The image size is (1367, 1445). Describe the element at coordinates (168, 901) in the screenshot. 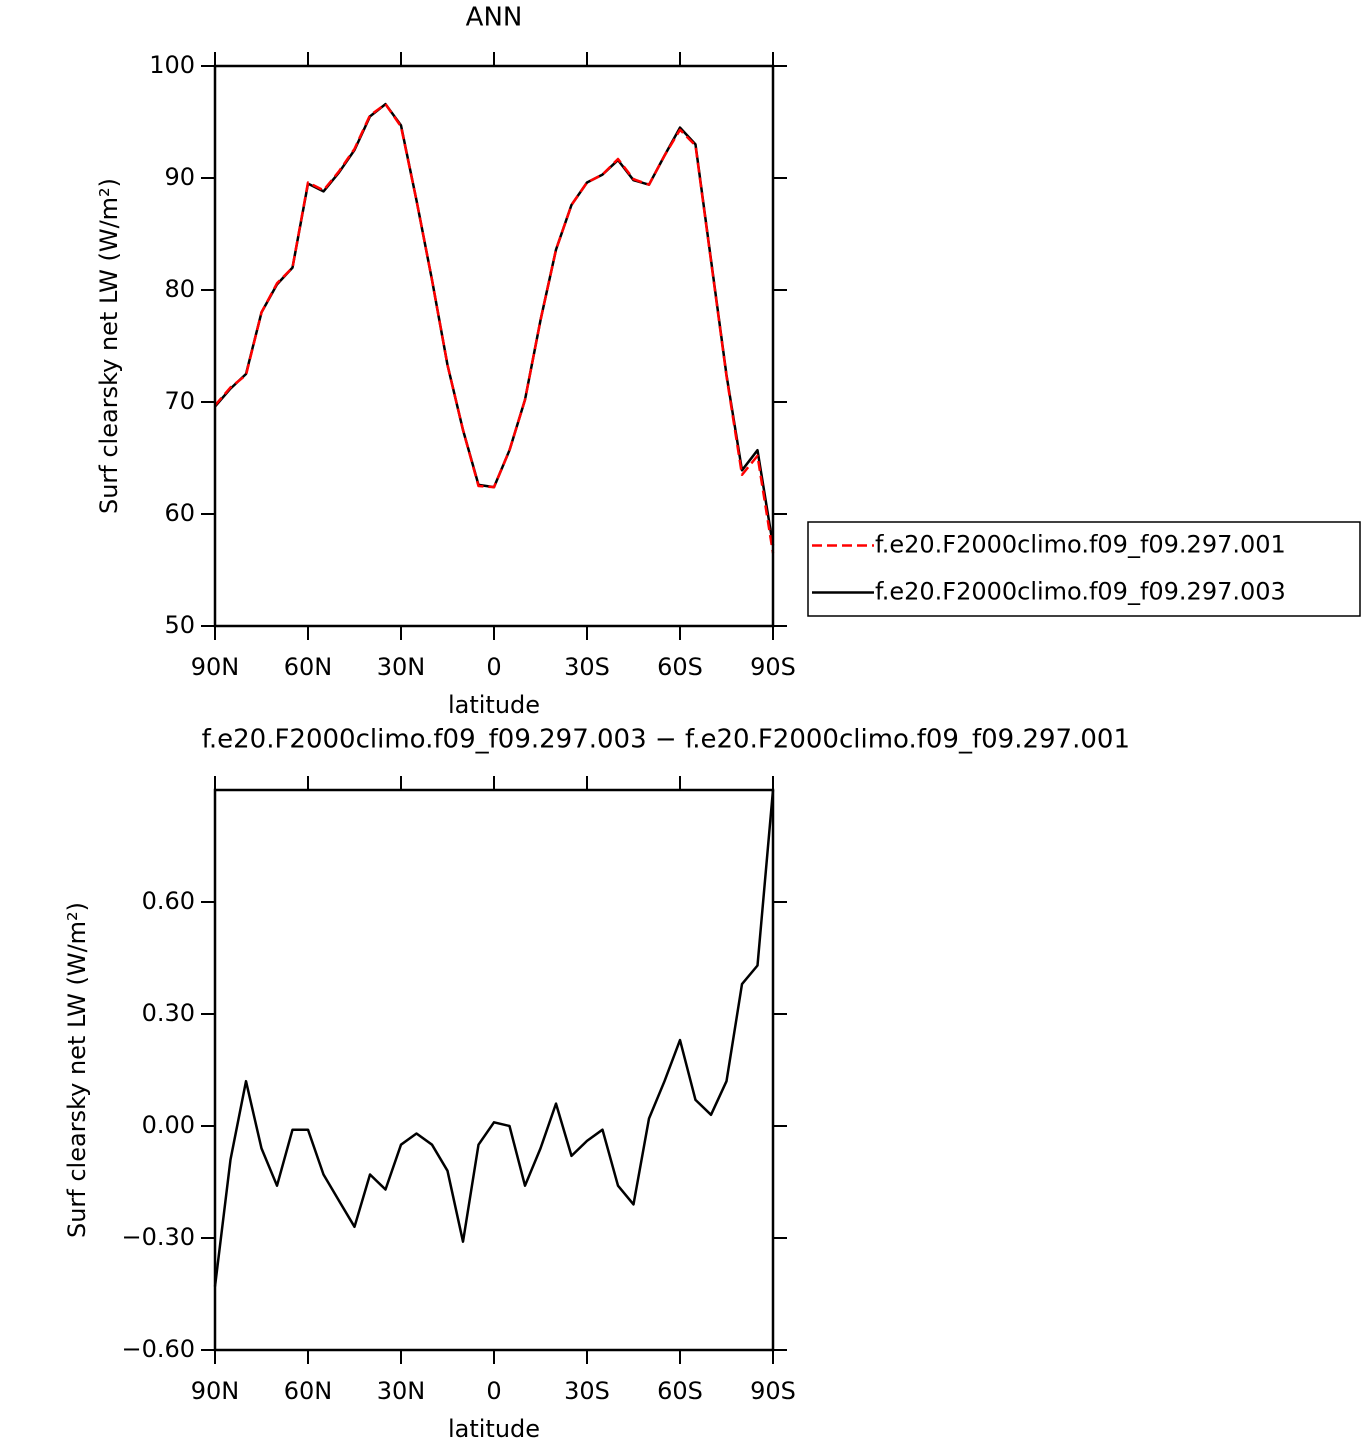

I see `y-tick-label: 0.60` at that location.